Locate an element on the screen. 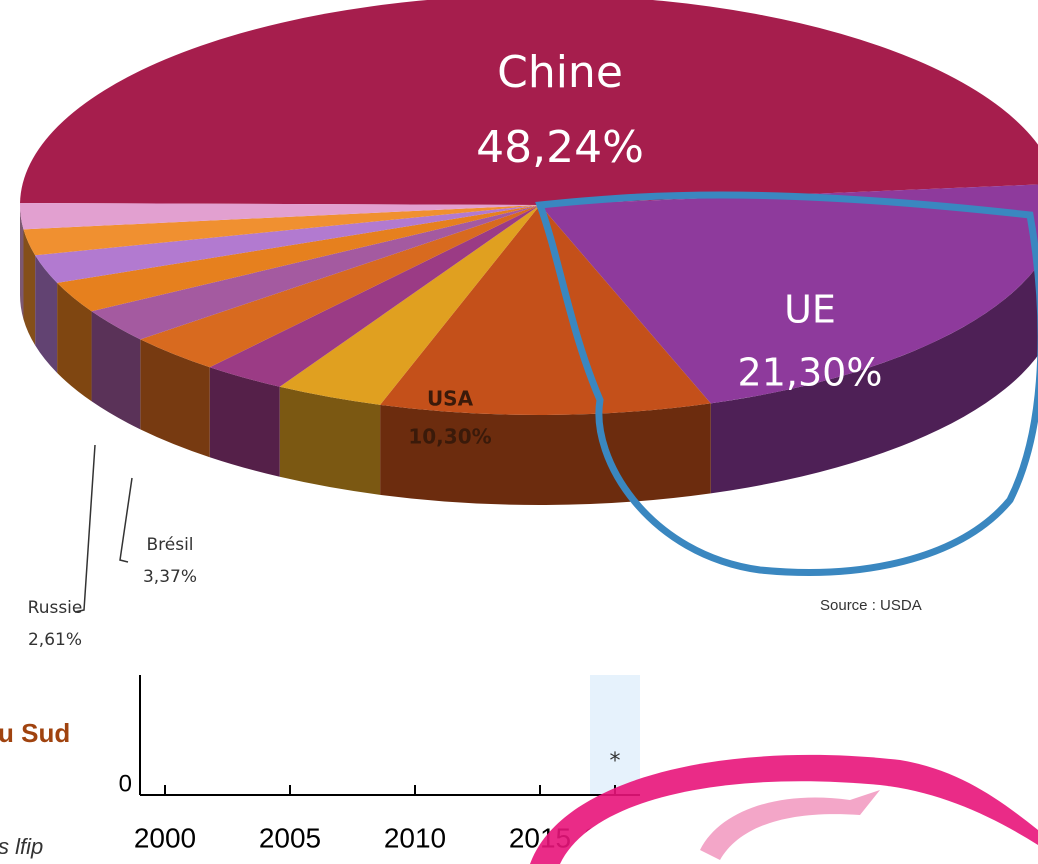  slice-value: 2,61% is located at coordinates (55, 640).